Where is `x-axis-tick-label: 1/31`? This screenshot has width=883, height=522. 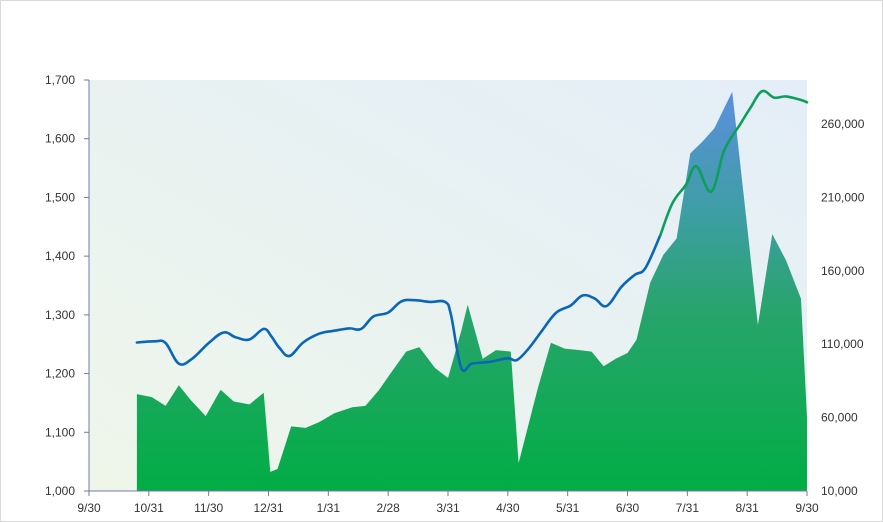
x-axis-tick-label: 1/31 is located at coordinates (329, 508).